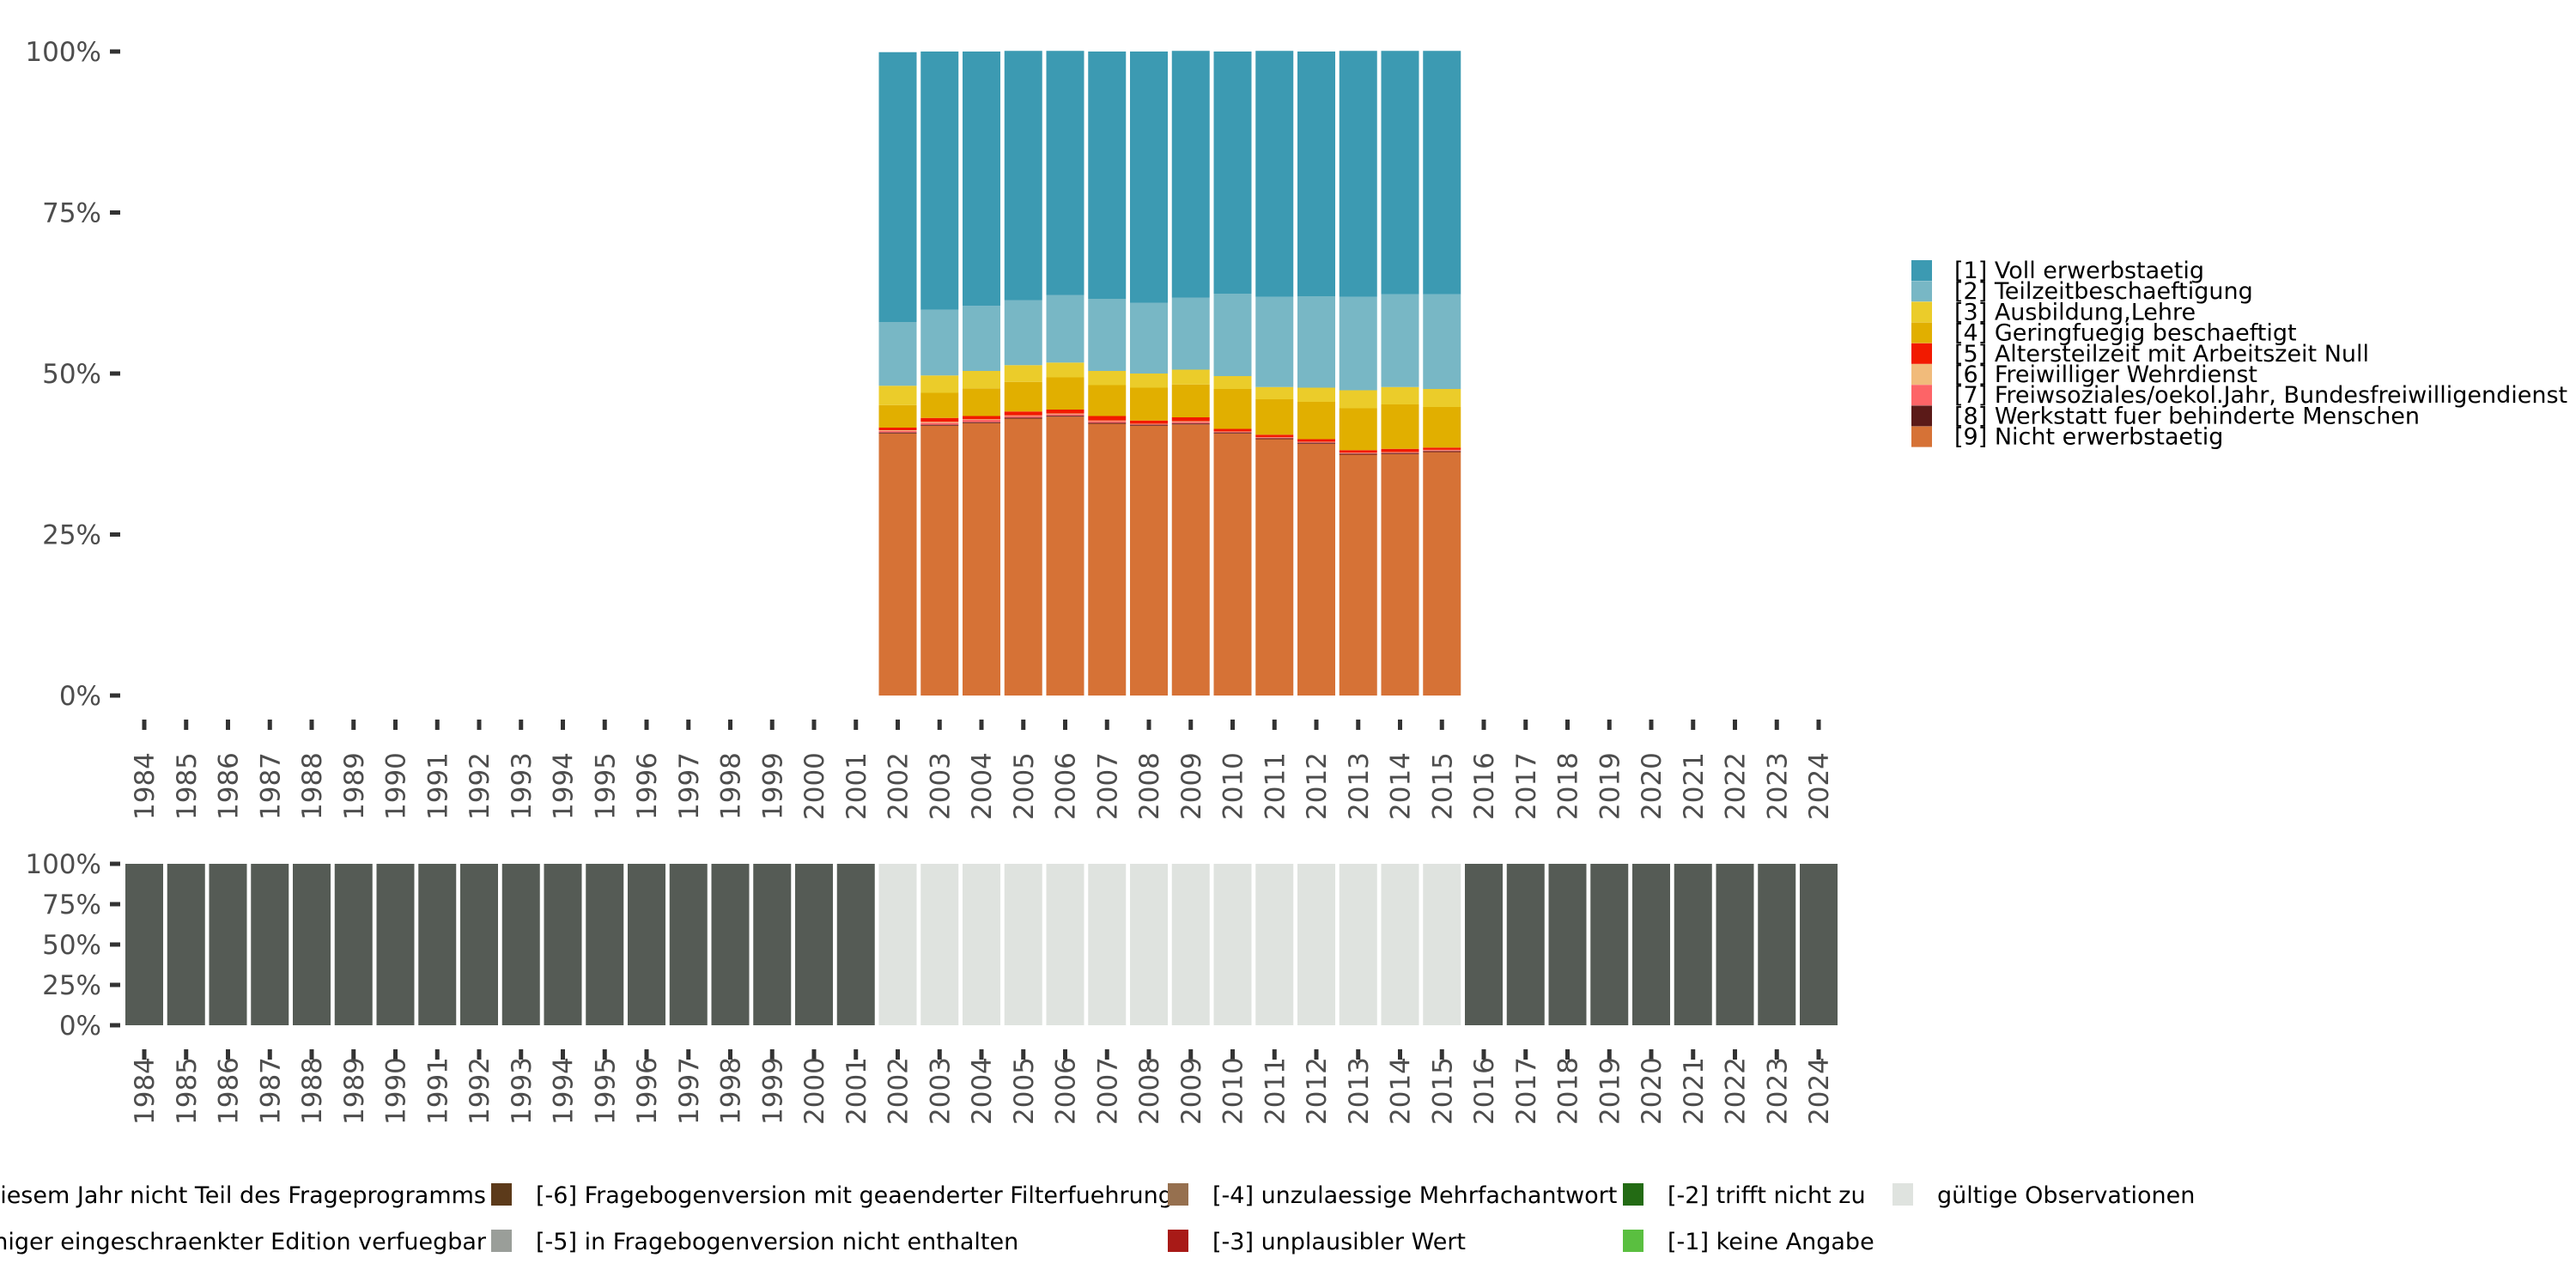 The image size is (2576, 1288). Describe the element at coordinates (71, 375) in the screenshot. I see `top-y-tick-label: 50%` at that location.